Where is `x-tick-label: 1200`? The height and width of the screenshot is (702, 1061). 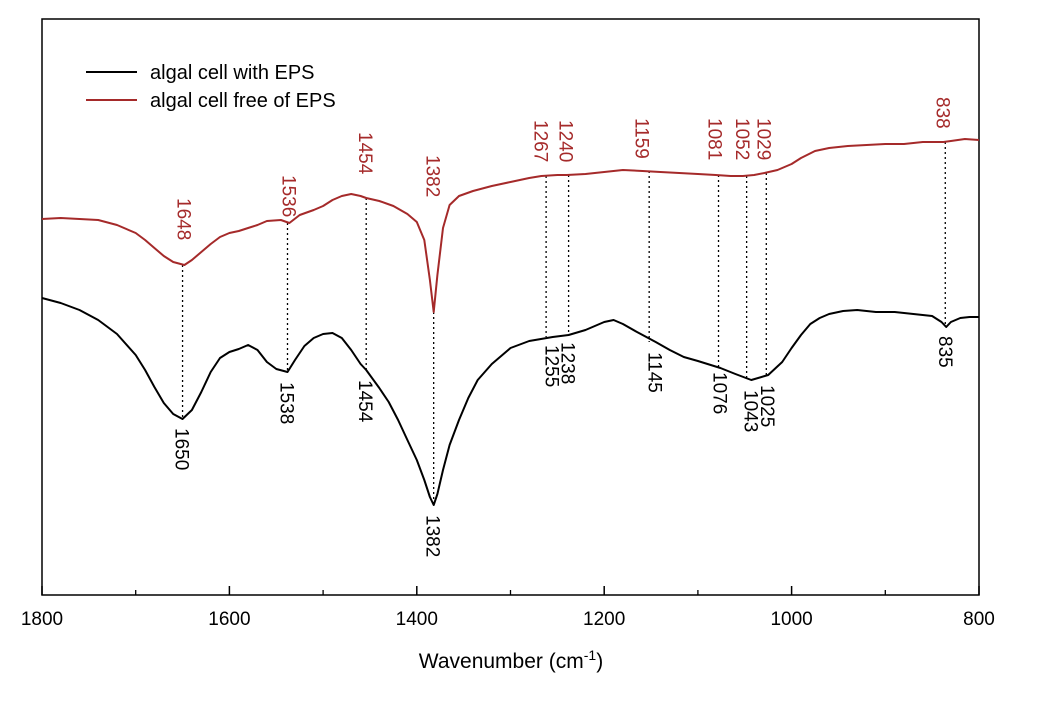 x-tick-label: 1200 is located at coordinates (604, 619).